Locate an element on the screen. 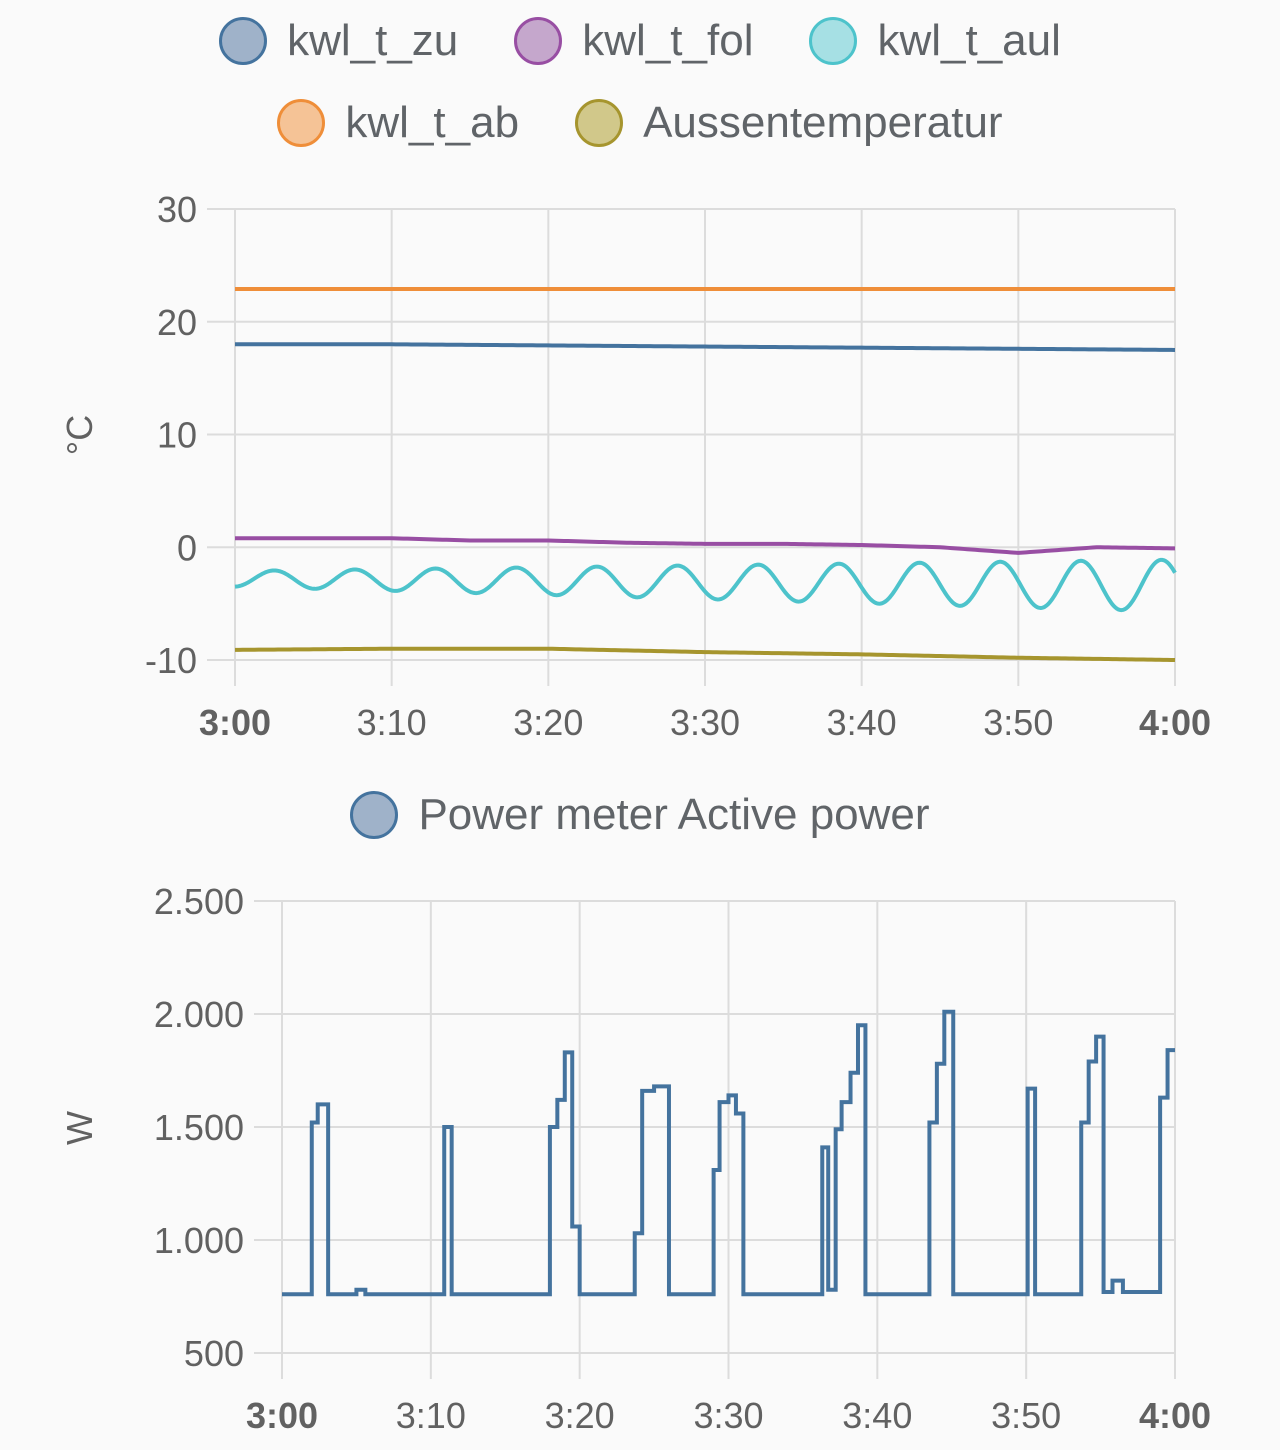 The image size is (1280, 1450). y-axis-title: W is located at coordinates (79, 1128).